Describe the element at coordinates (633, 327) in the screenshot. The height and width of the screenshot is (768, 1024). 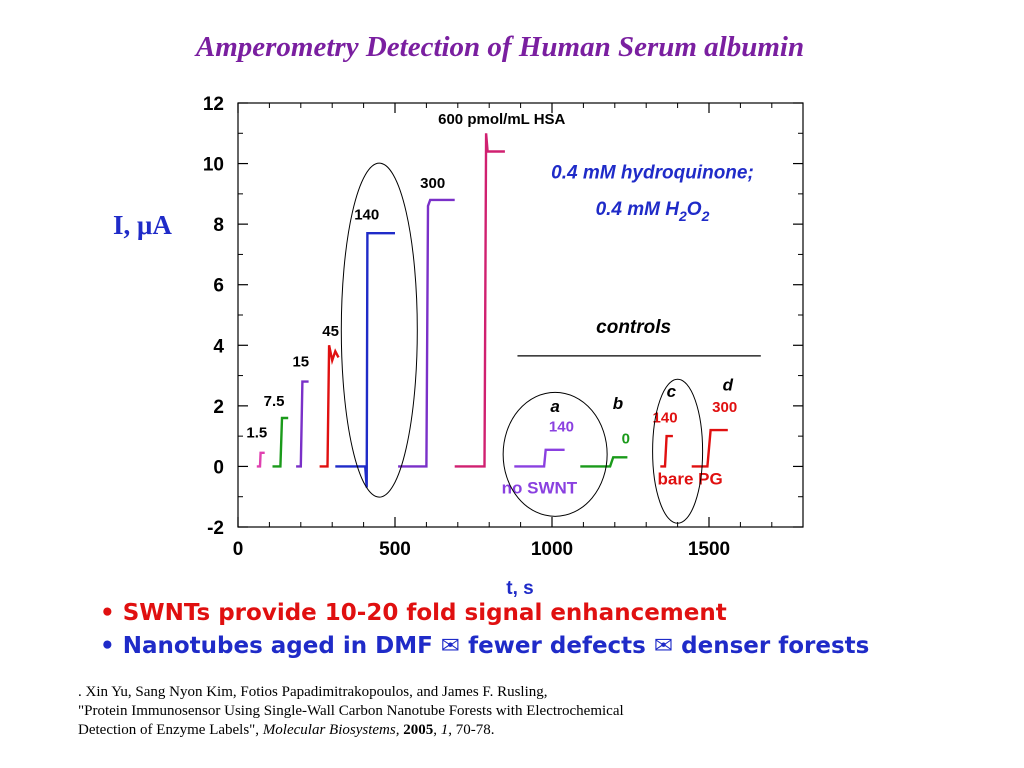
I see `chart-annotation: controls` at that location.